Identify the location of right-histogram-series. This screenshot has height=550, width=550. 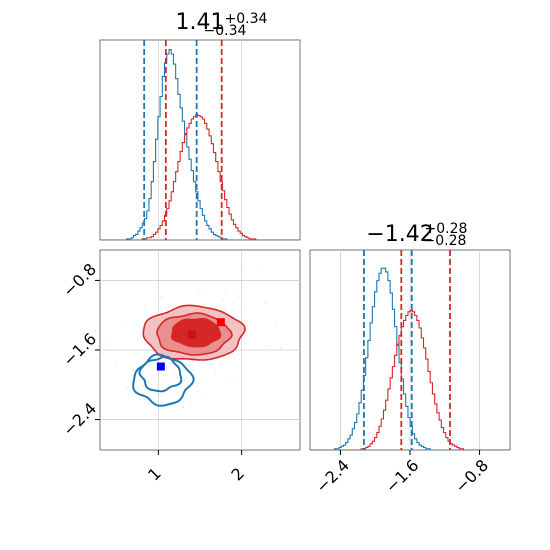
(410, 358).